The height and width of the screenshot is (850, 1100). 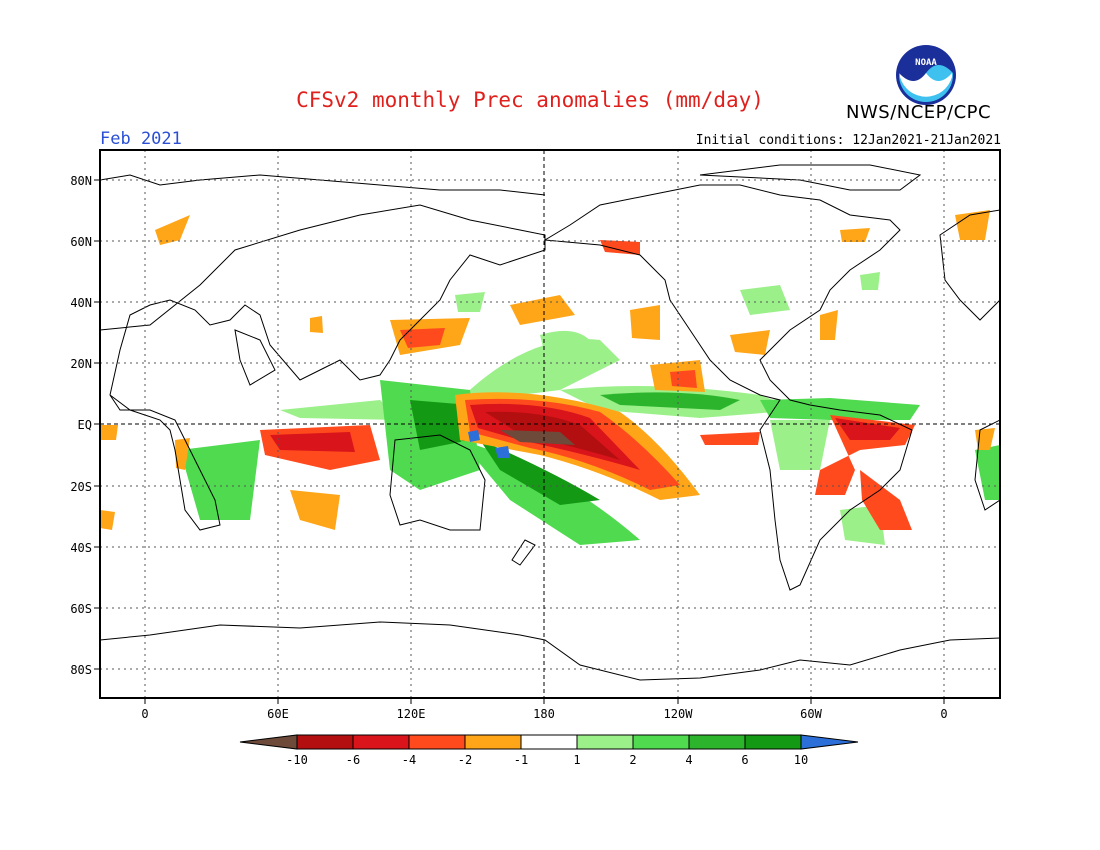 I want to click on lon-label-120e: 120E, so click(x=411, y=714).